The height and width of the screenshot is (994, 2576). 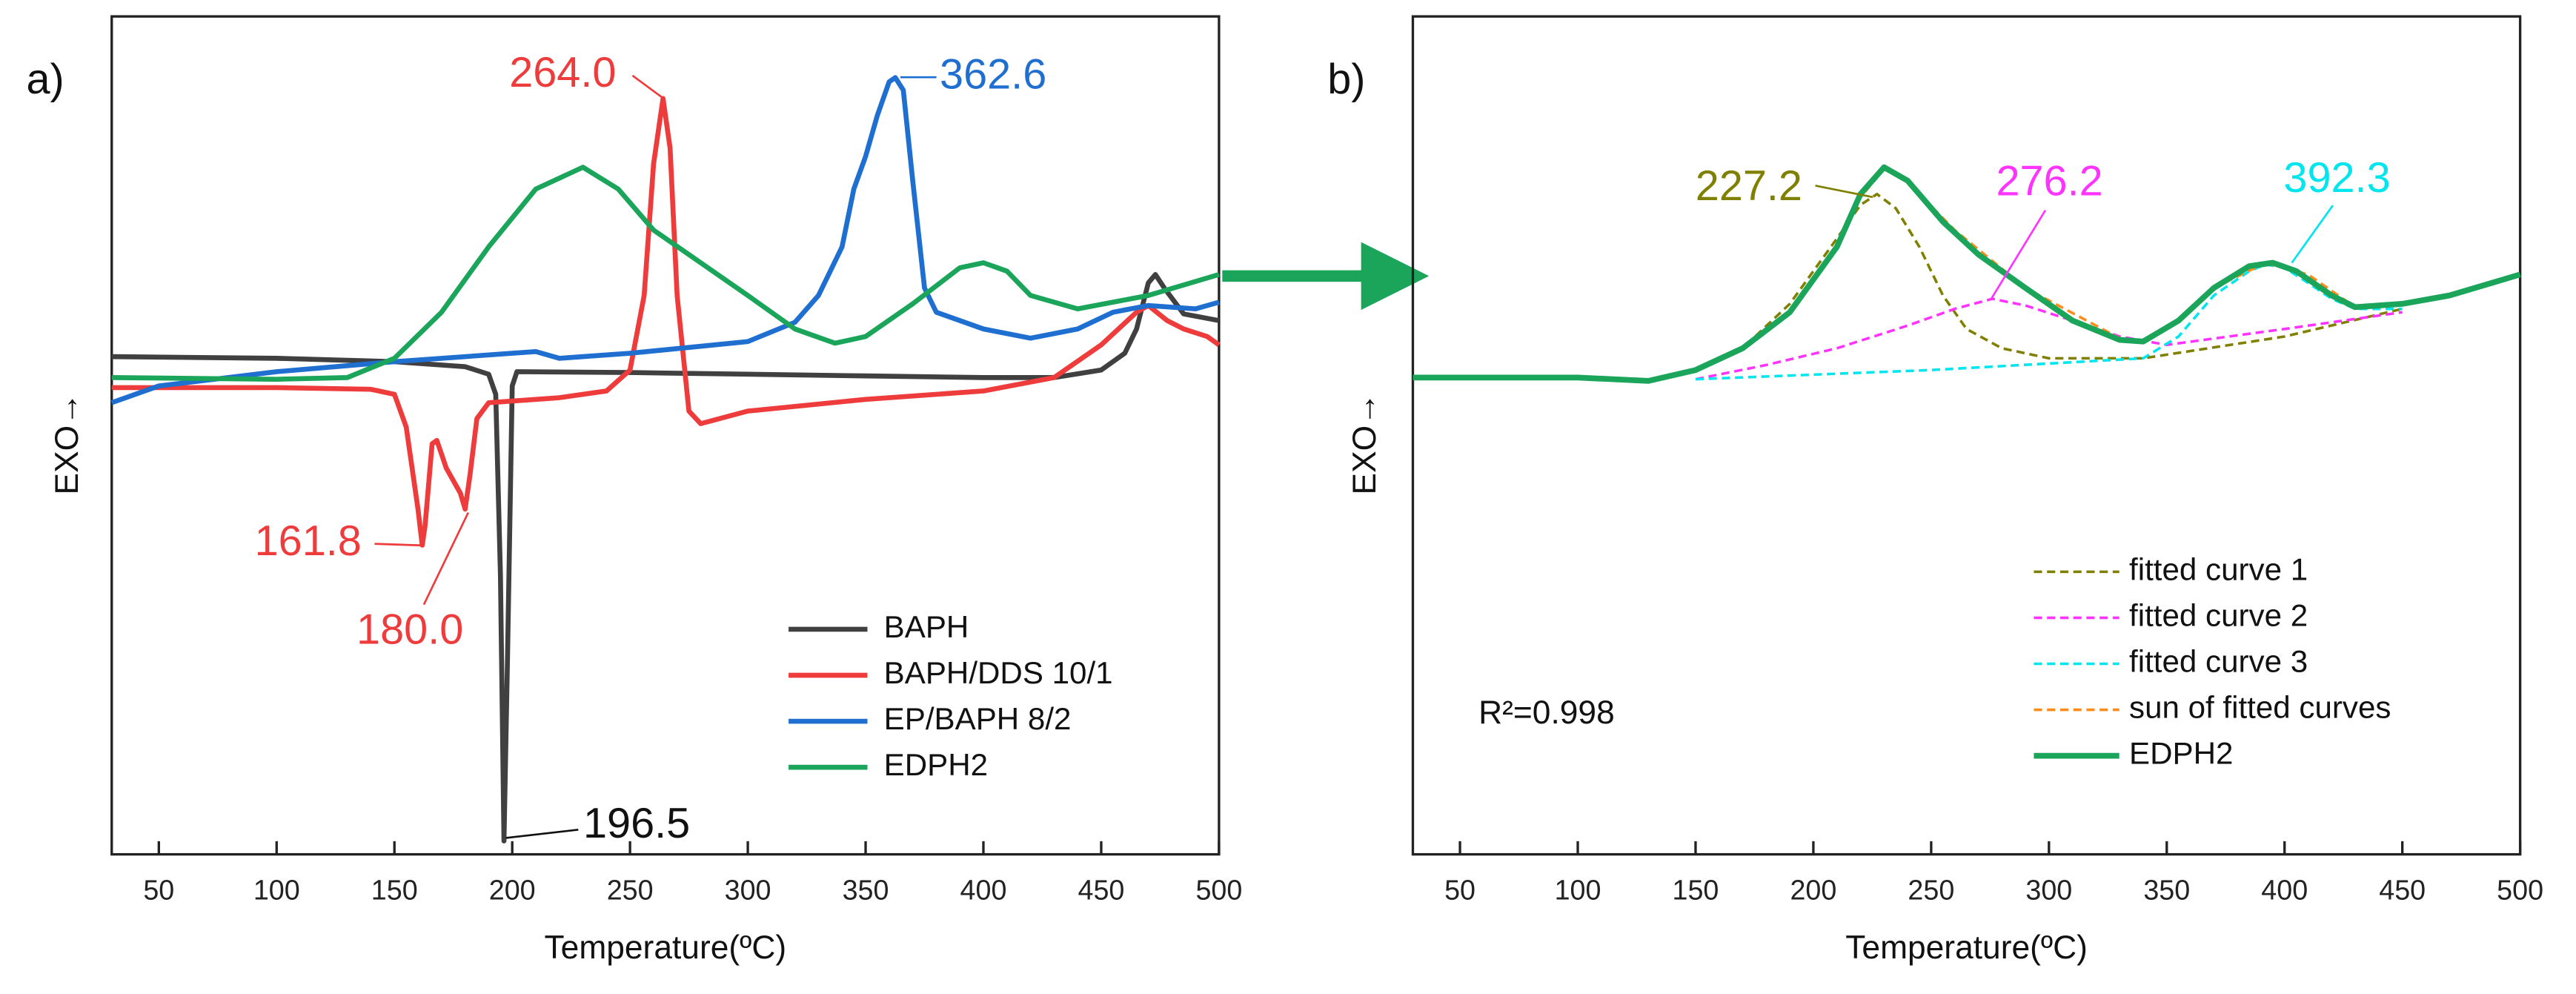 What do you see at coordinates (1546, 713) in the screenshot?
I see `annotation: R²=0.998` at bounding box center [1546, 713].